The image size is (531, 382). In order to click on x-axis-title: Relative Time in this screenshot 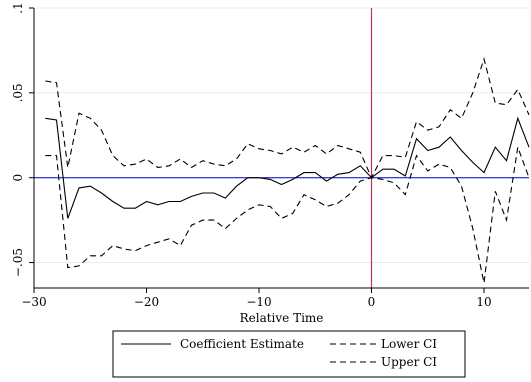, I will do `click(282, 318)`.